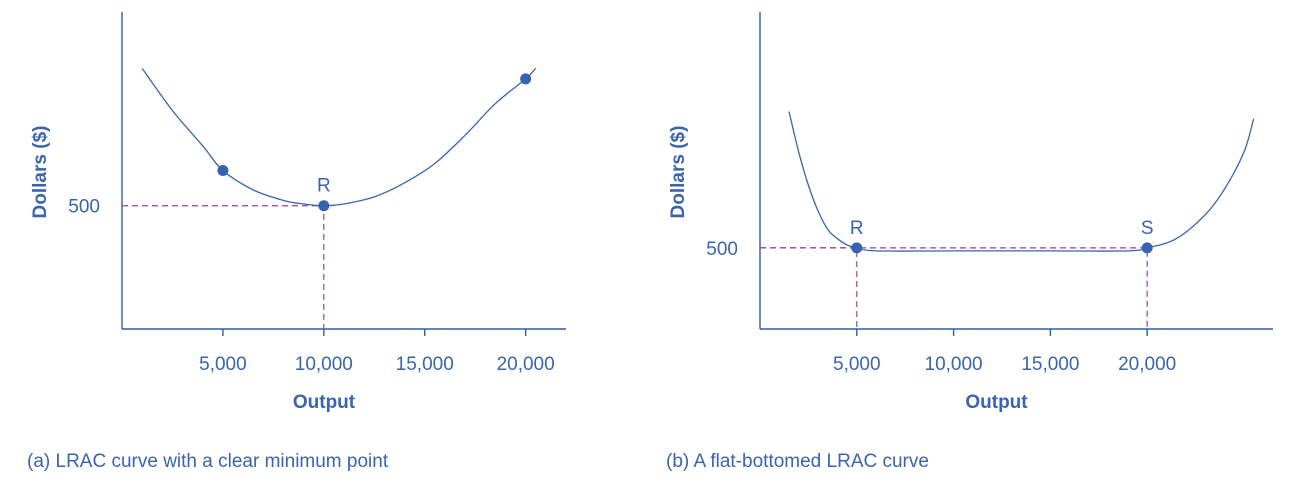  What do you see at coordinates (1147, 228) in the screenshot?
I see `point-label-s: S` at bounding box center [1147, 228].